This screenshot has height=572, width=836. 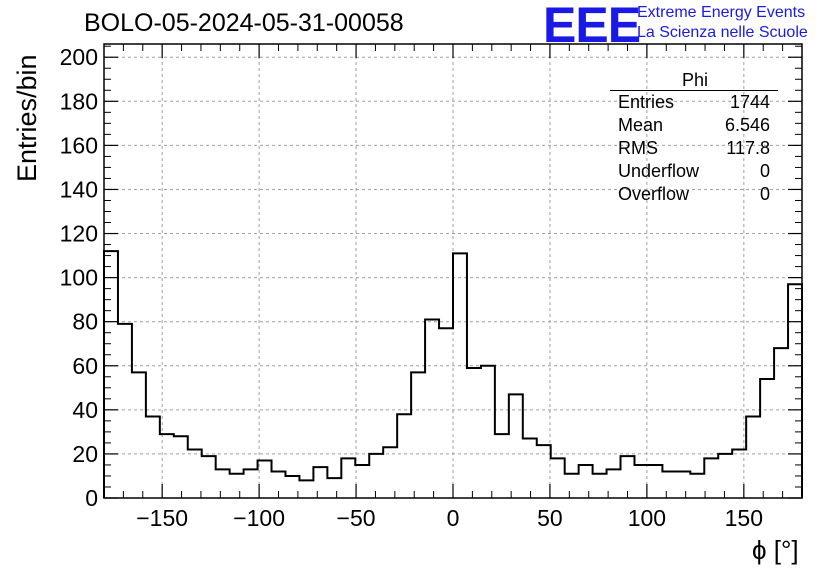 What do you see at coordinates (79, 278) in the screenshot?
I see `y-tick-label: 100` at bounding box center [79, 278].